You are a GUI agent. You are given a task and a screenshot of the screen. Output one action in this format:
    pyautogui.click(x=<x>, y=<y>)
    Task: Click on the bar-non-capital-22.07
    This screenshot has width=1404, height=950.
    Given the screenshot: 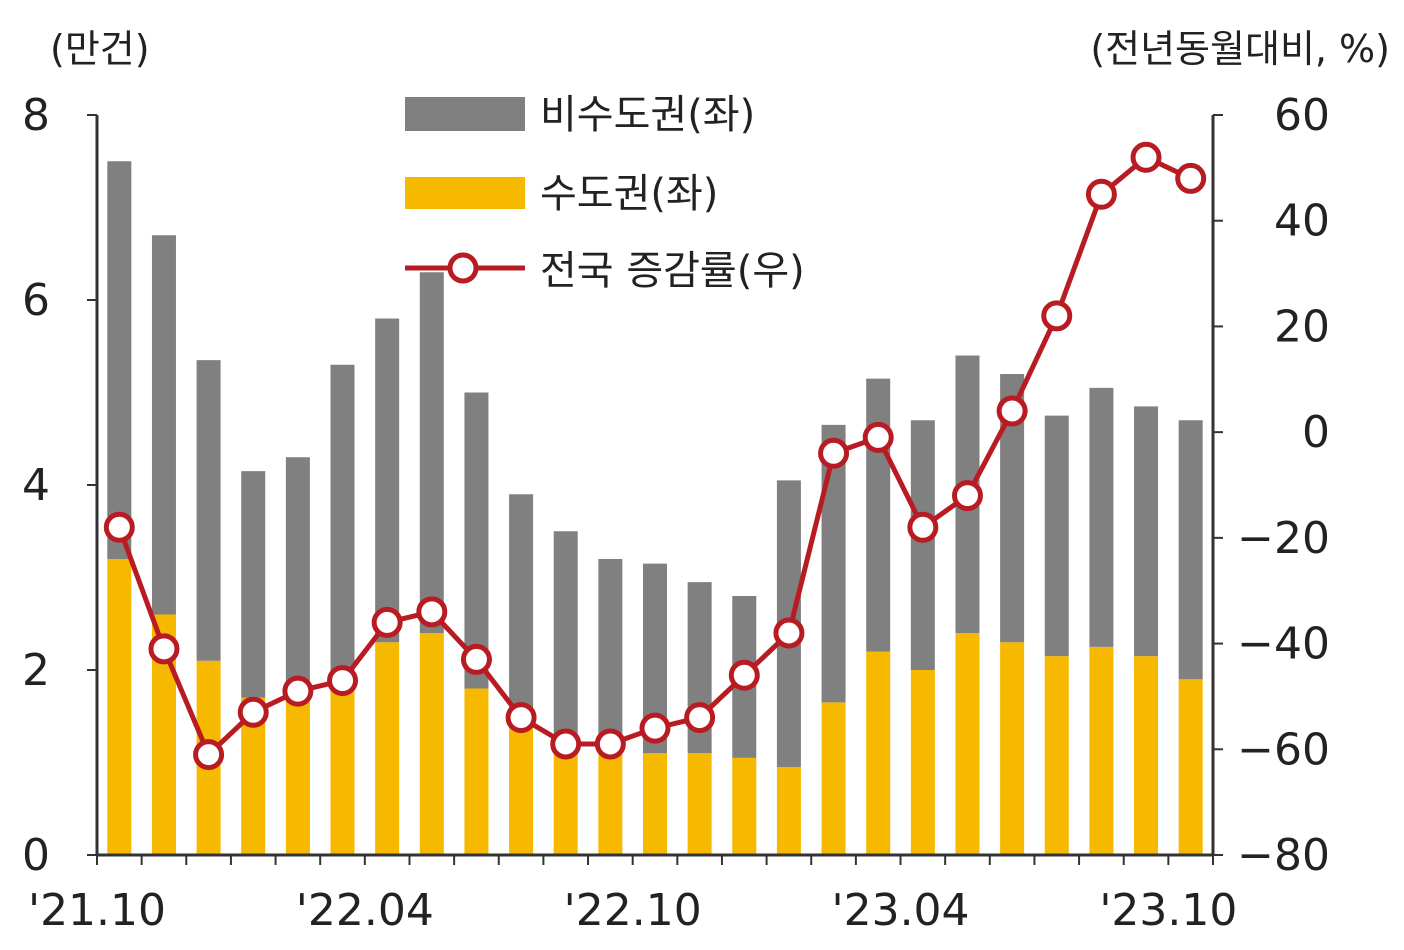 What is the action you would take?
    pyautogui.click(x=521, y=600)
    